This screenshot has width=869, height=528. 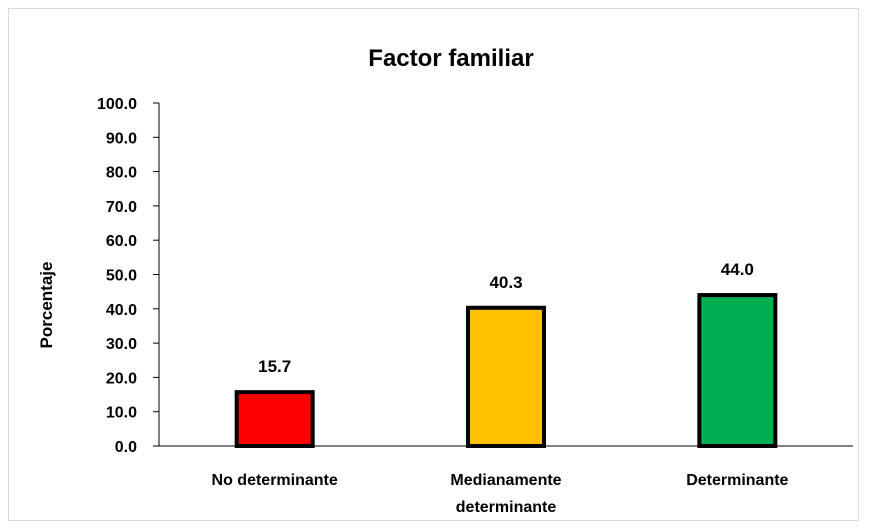 I want to click on y-tick-label: 0.0, so click(x=126, y=447).